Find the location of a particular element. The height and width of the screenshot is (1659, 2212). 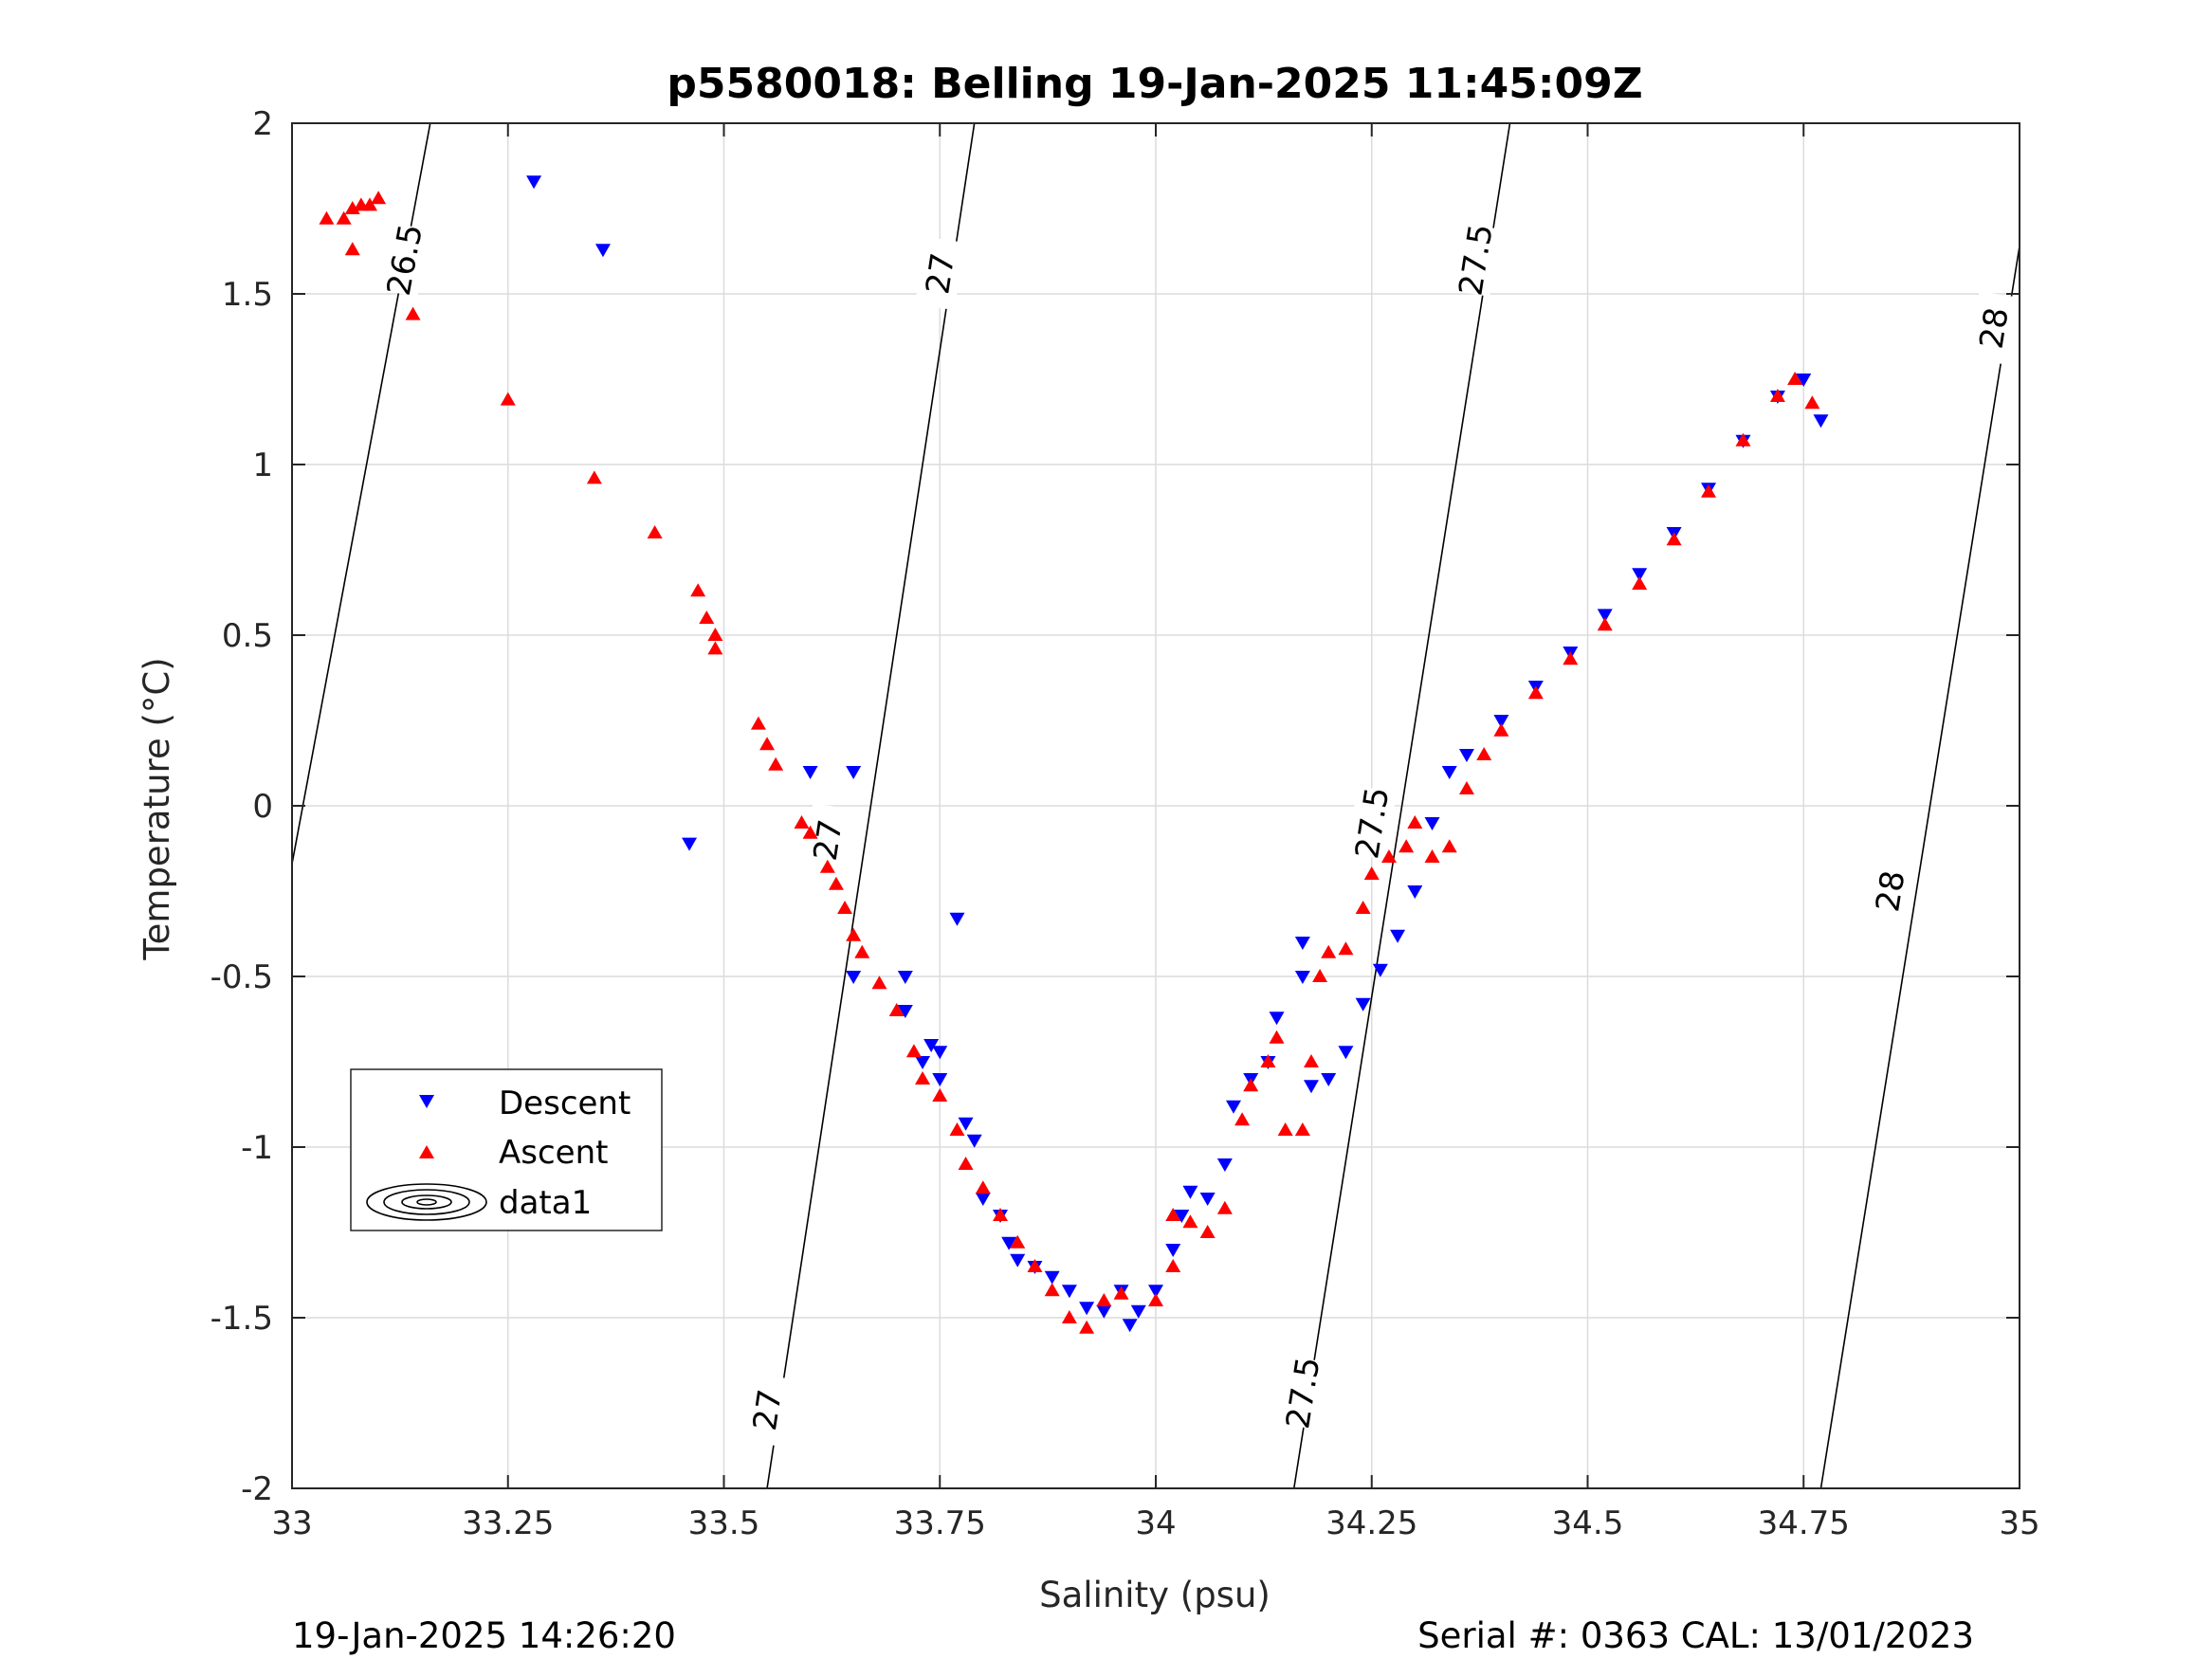

x-tick-label: 33.25 is located at coordinates (508, 1523).